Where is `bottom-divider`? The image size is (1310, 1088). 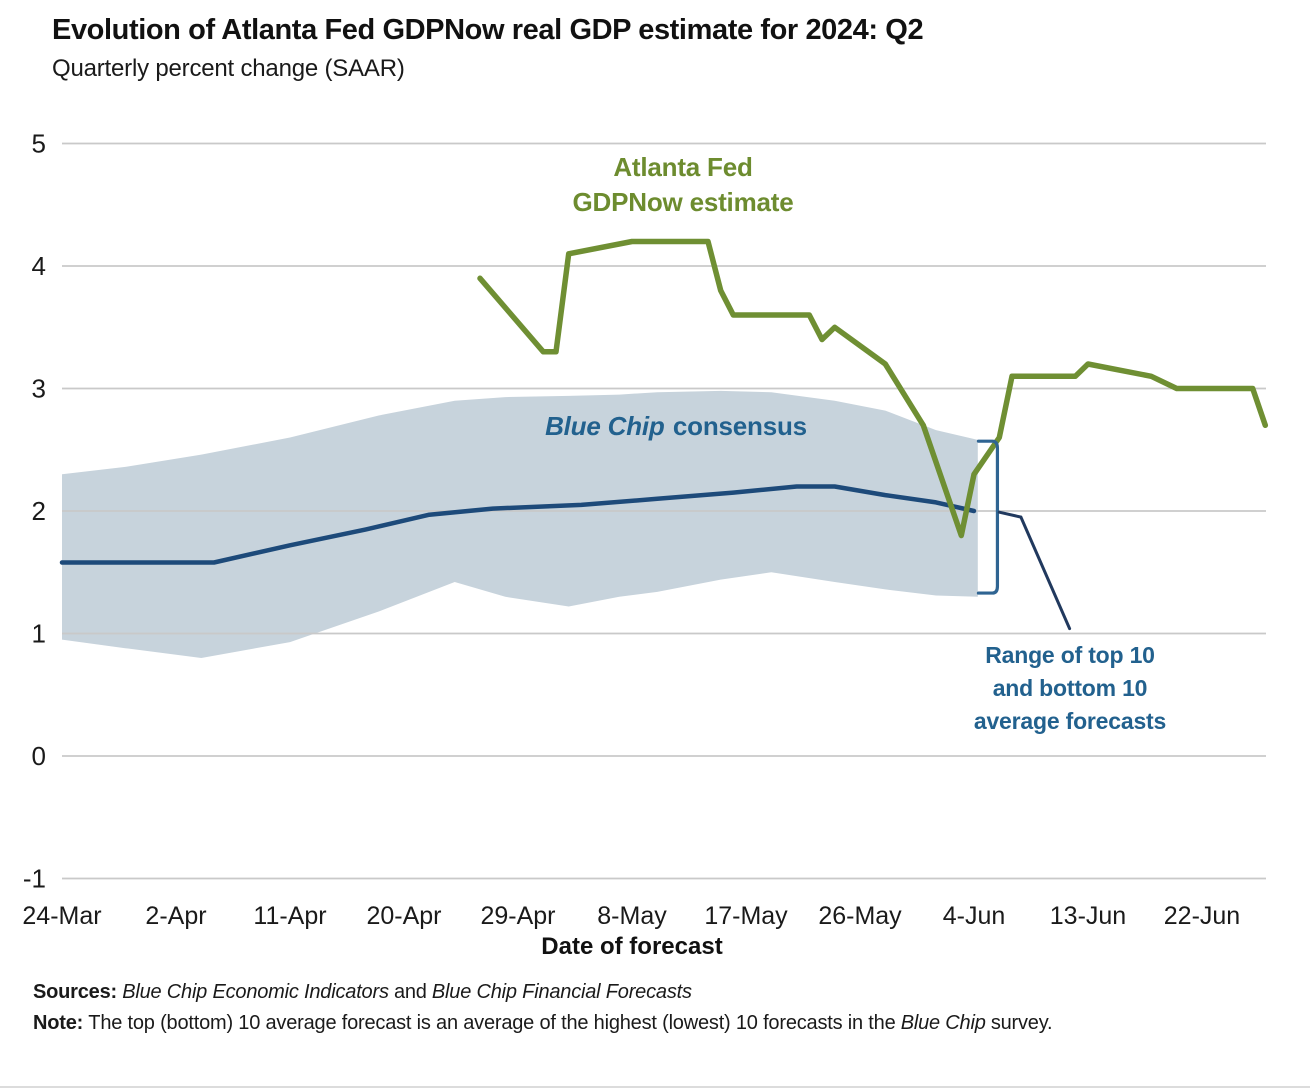
bottom-divider is located at coordinates (655, 1087).